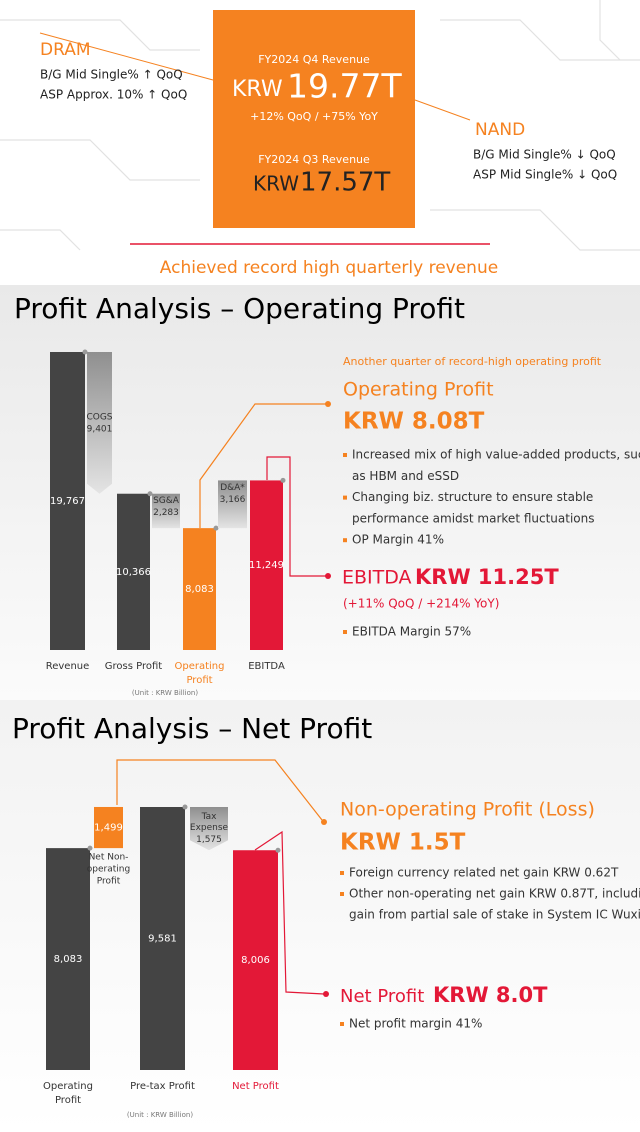 This screenshot has width=640, height=1132. Describe the element at coordinates (233, 500) in the screenshot. I see `value-label: 3,166` at that location.